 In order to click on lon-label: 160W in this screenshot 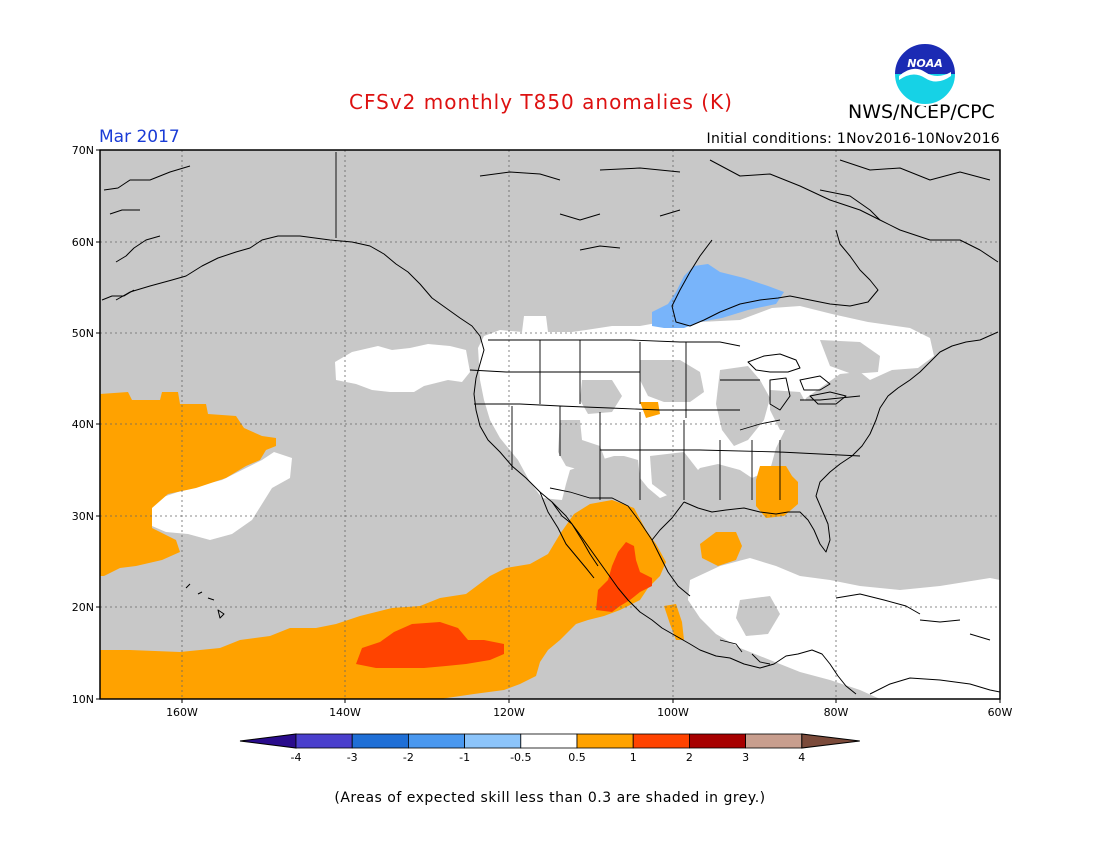, I will do `click(182, 712)`.